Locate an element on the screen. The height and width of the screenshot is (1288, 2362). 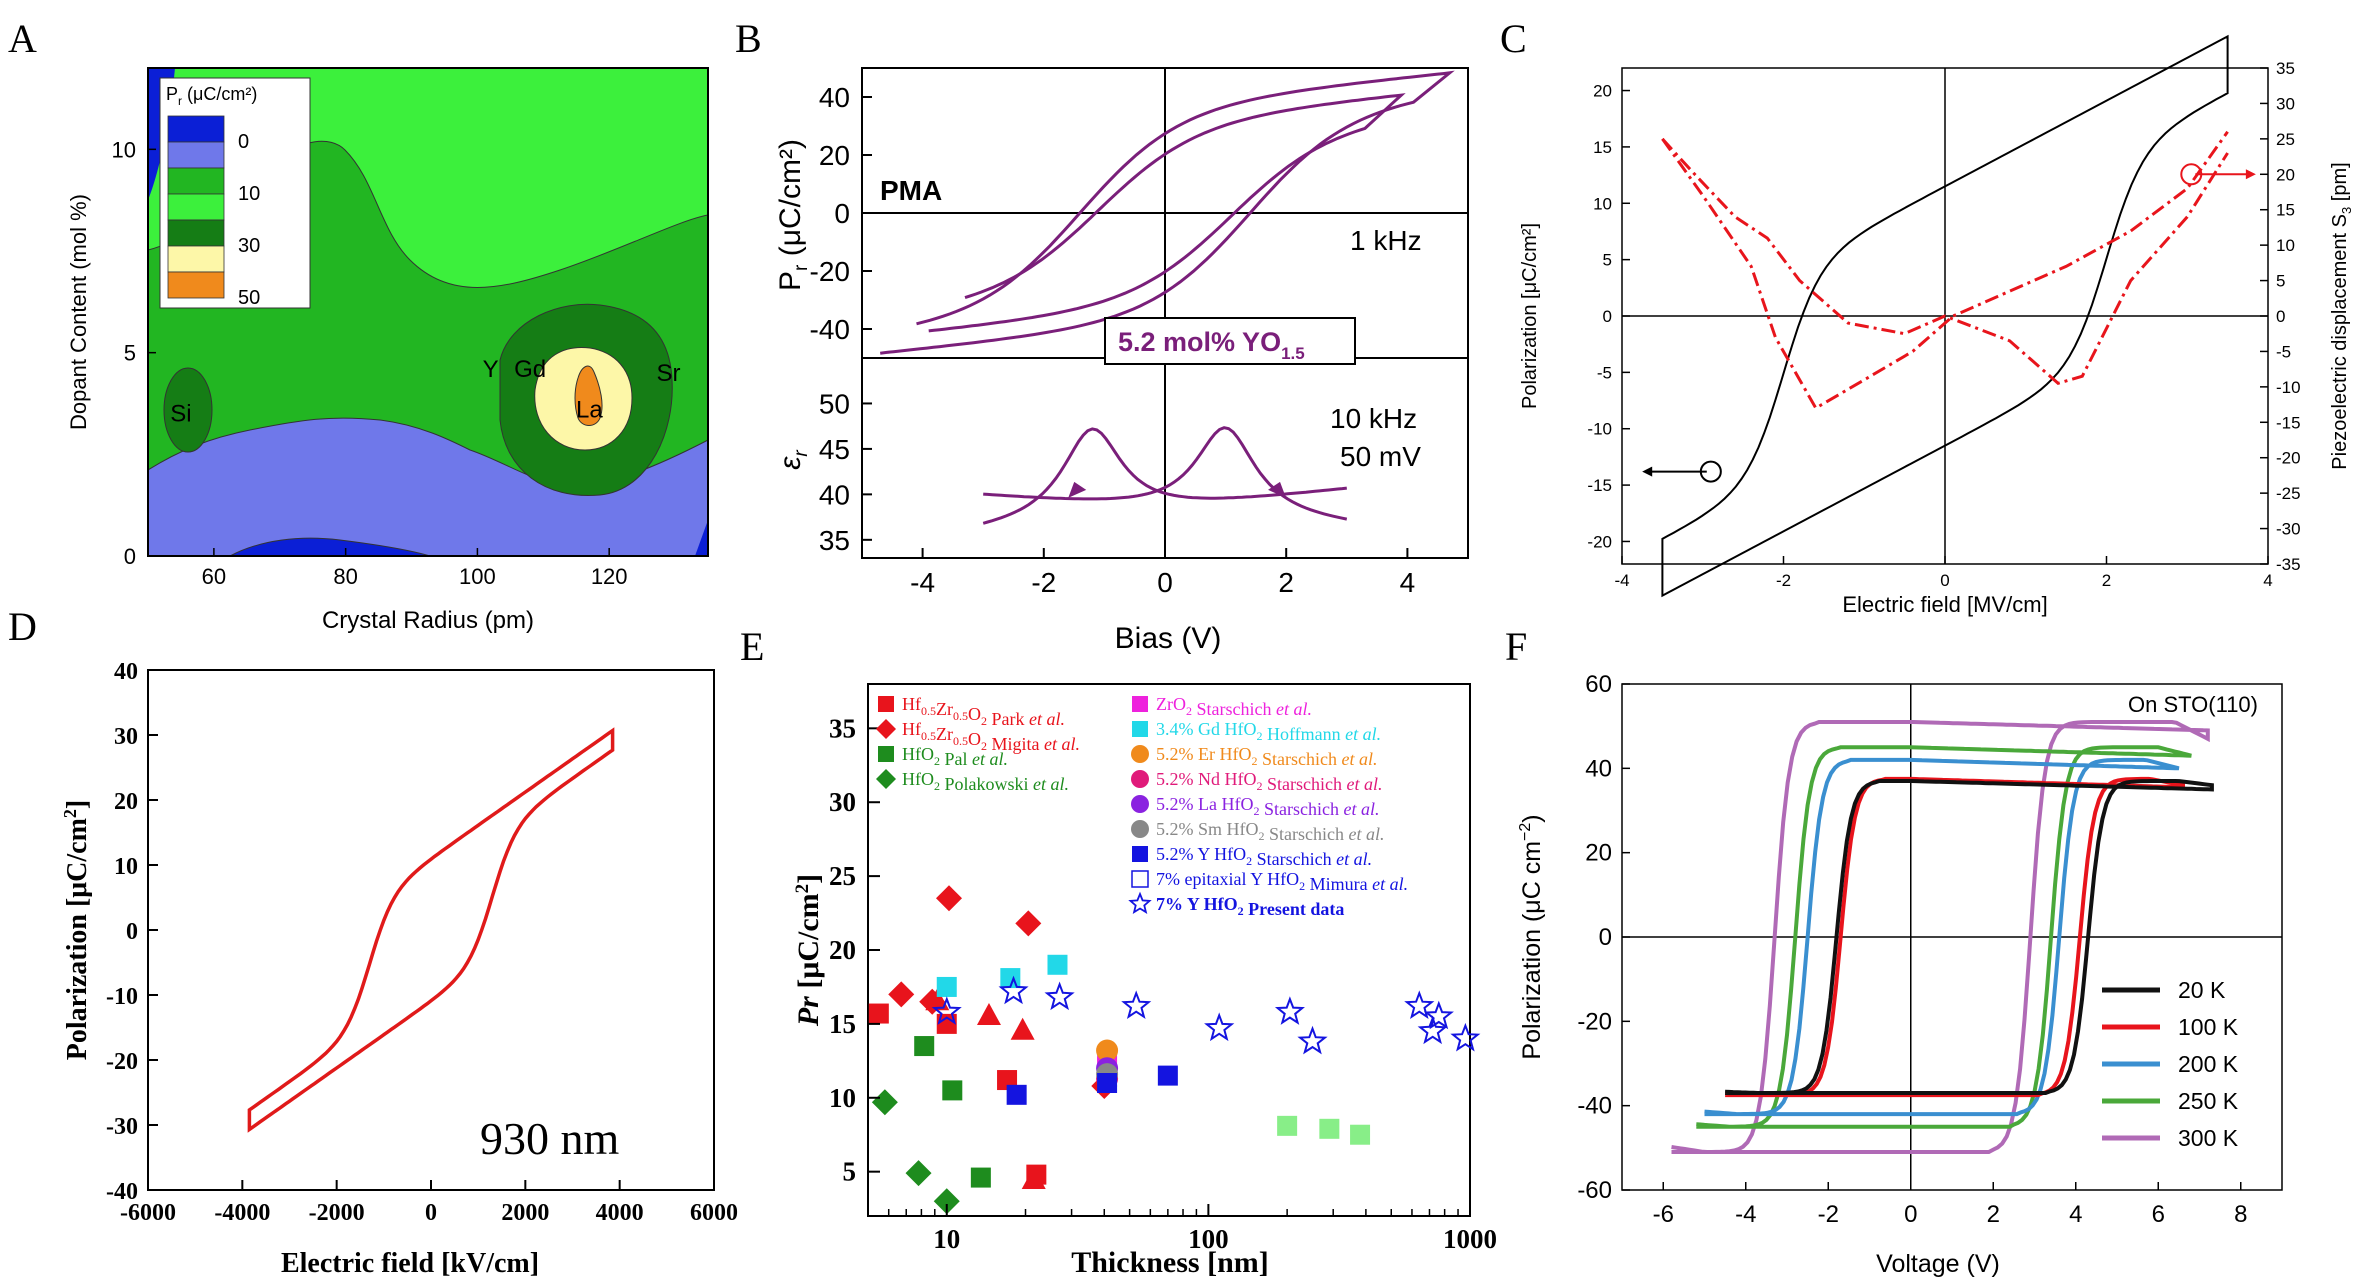
e-legend-text: 5.2% Er HfO is located at coordinates (1203, 754).